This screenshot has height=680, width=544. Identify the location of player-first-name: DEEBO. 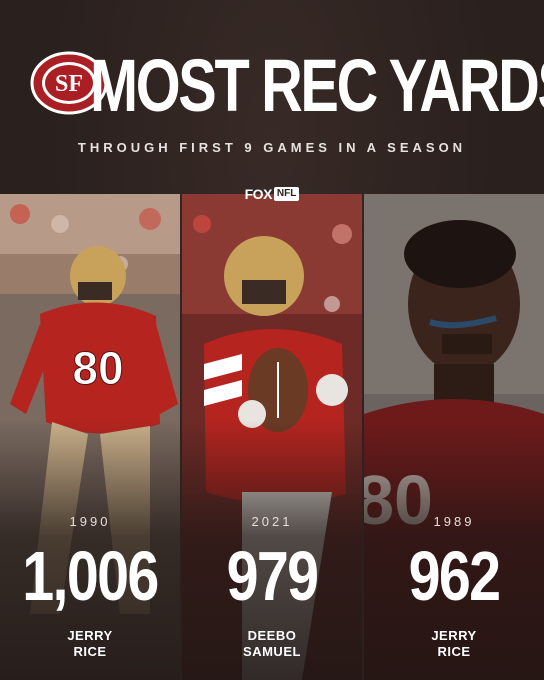
(272, 635).